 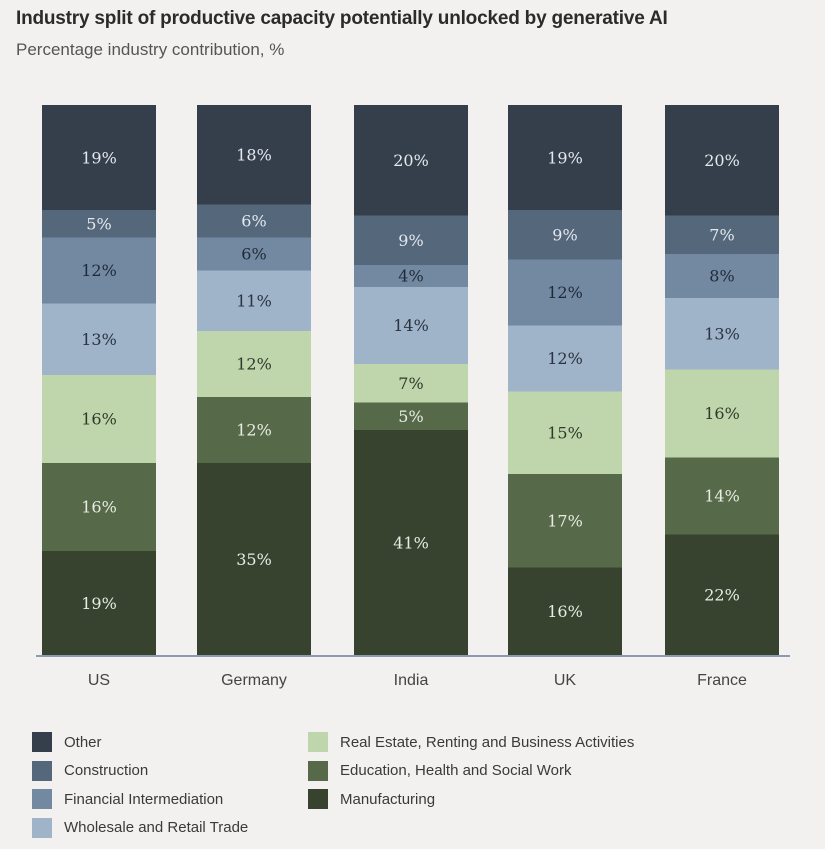 I want to click on bar-segment-germany-construction, so click(x=254, y=221).